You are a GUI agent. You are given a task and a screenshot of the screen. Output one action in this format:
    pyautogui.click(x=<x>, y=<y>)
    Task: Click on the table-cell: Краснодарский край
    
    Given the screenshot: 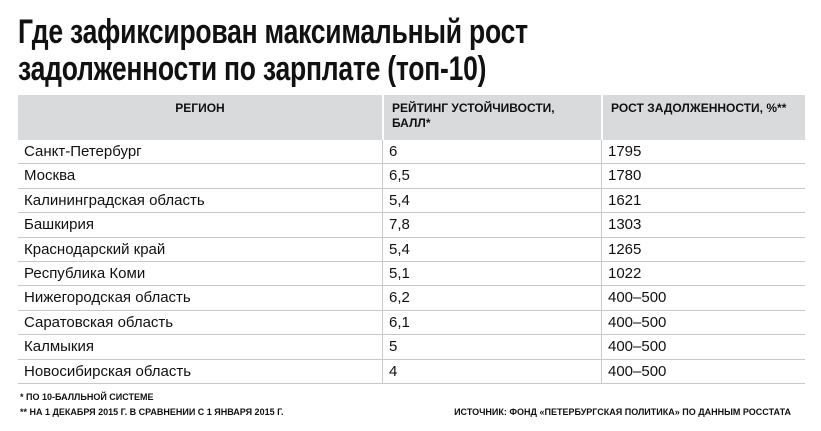 What is the action you would take?
    pyautogui.click(x=95, y=249)
    